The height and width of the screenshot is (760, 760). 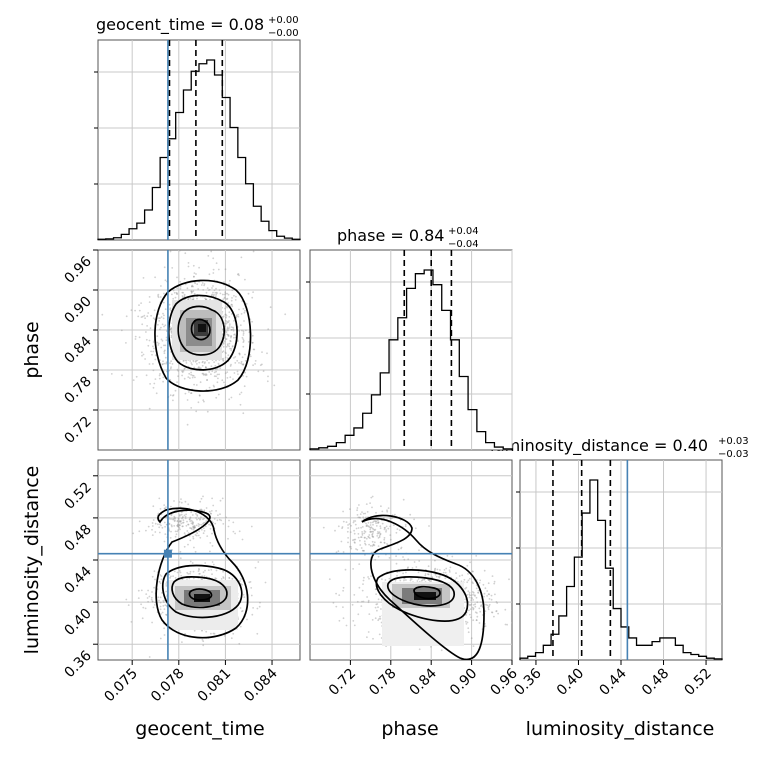 What do you see at coordinates (620, 729) in the screenshot?
I see `x-axis-label-2: luminosity_distance` at bounding box center [620, 729].